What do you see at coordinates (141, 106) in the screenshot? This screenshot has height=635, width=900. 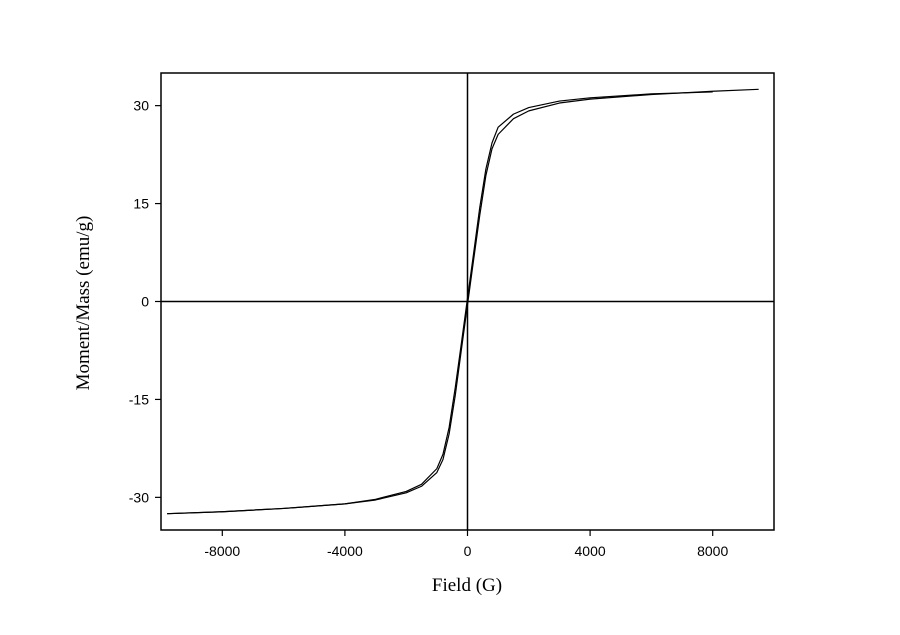 I see `y-tick-label: 30` at bounding box center [141, 106].